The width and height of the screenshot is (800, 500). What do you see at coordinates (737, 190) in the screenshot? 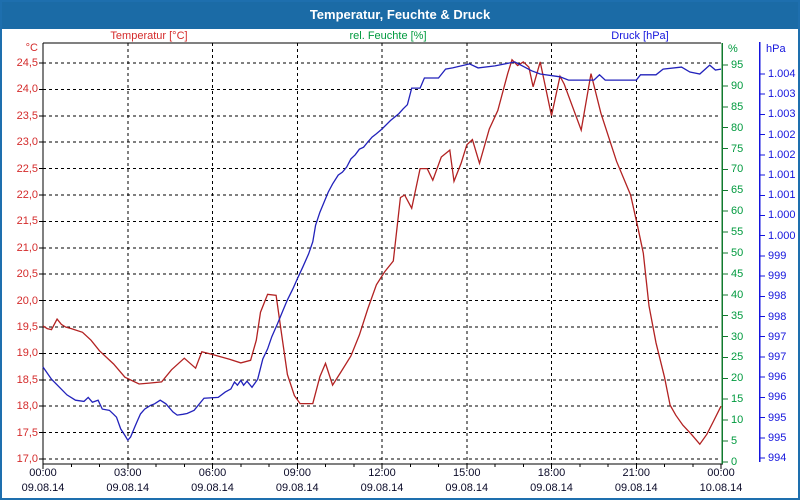
I see `humidity-tick-label: 65` at bounding box center [737, 190].